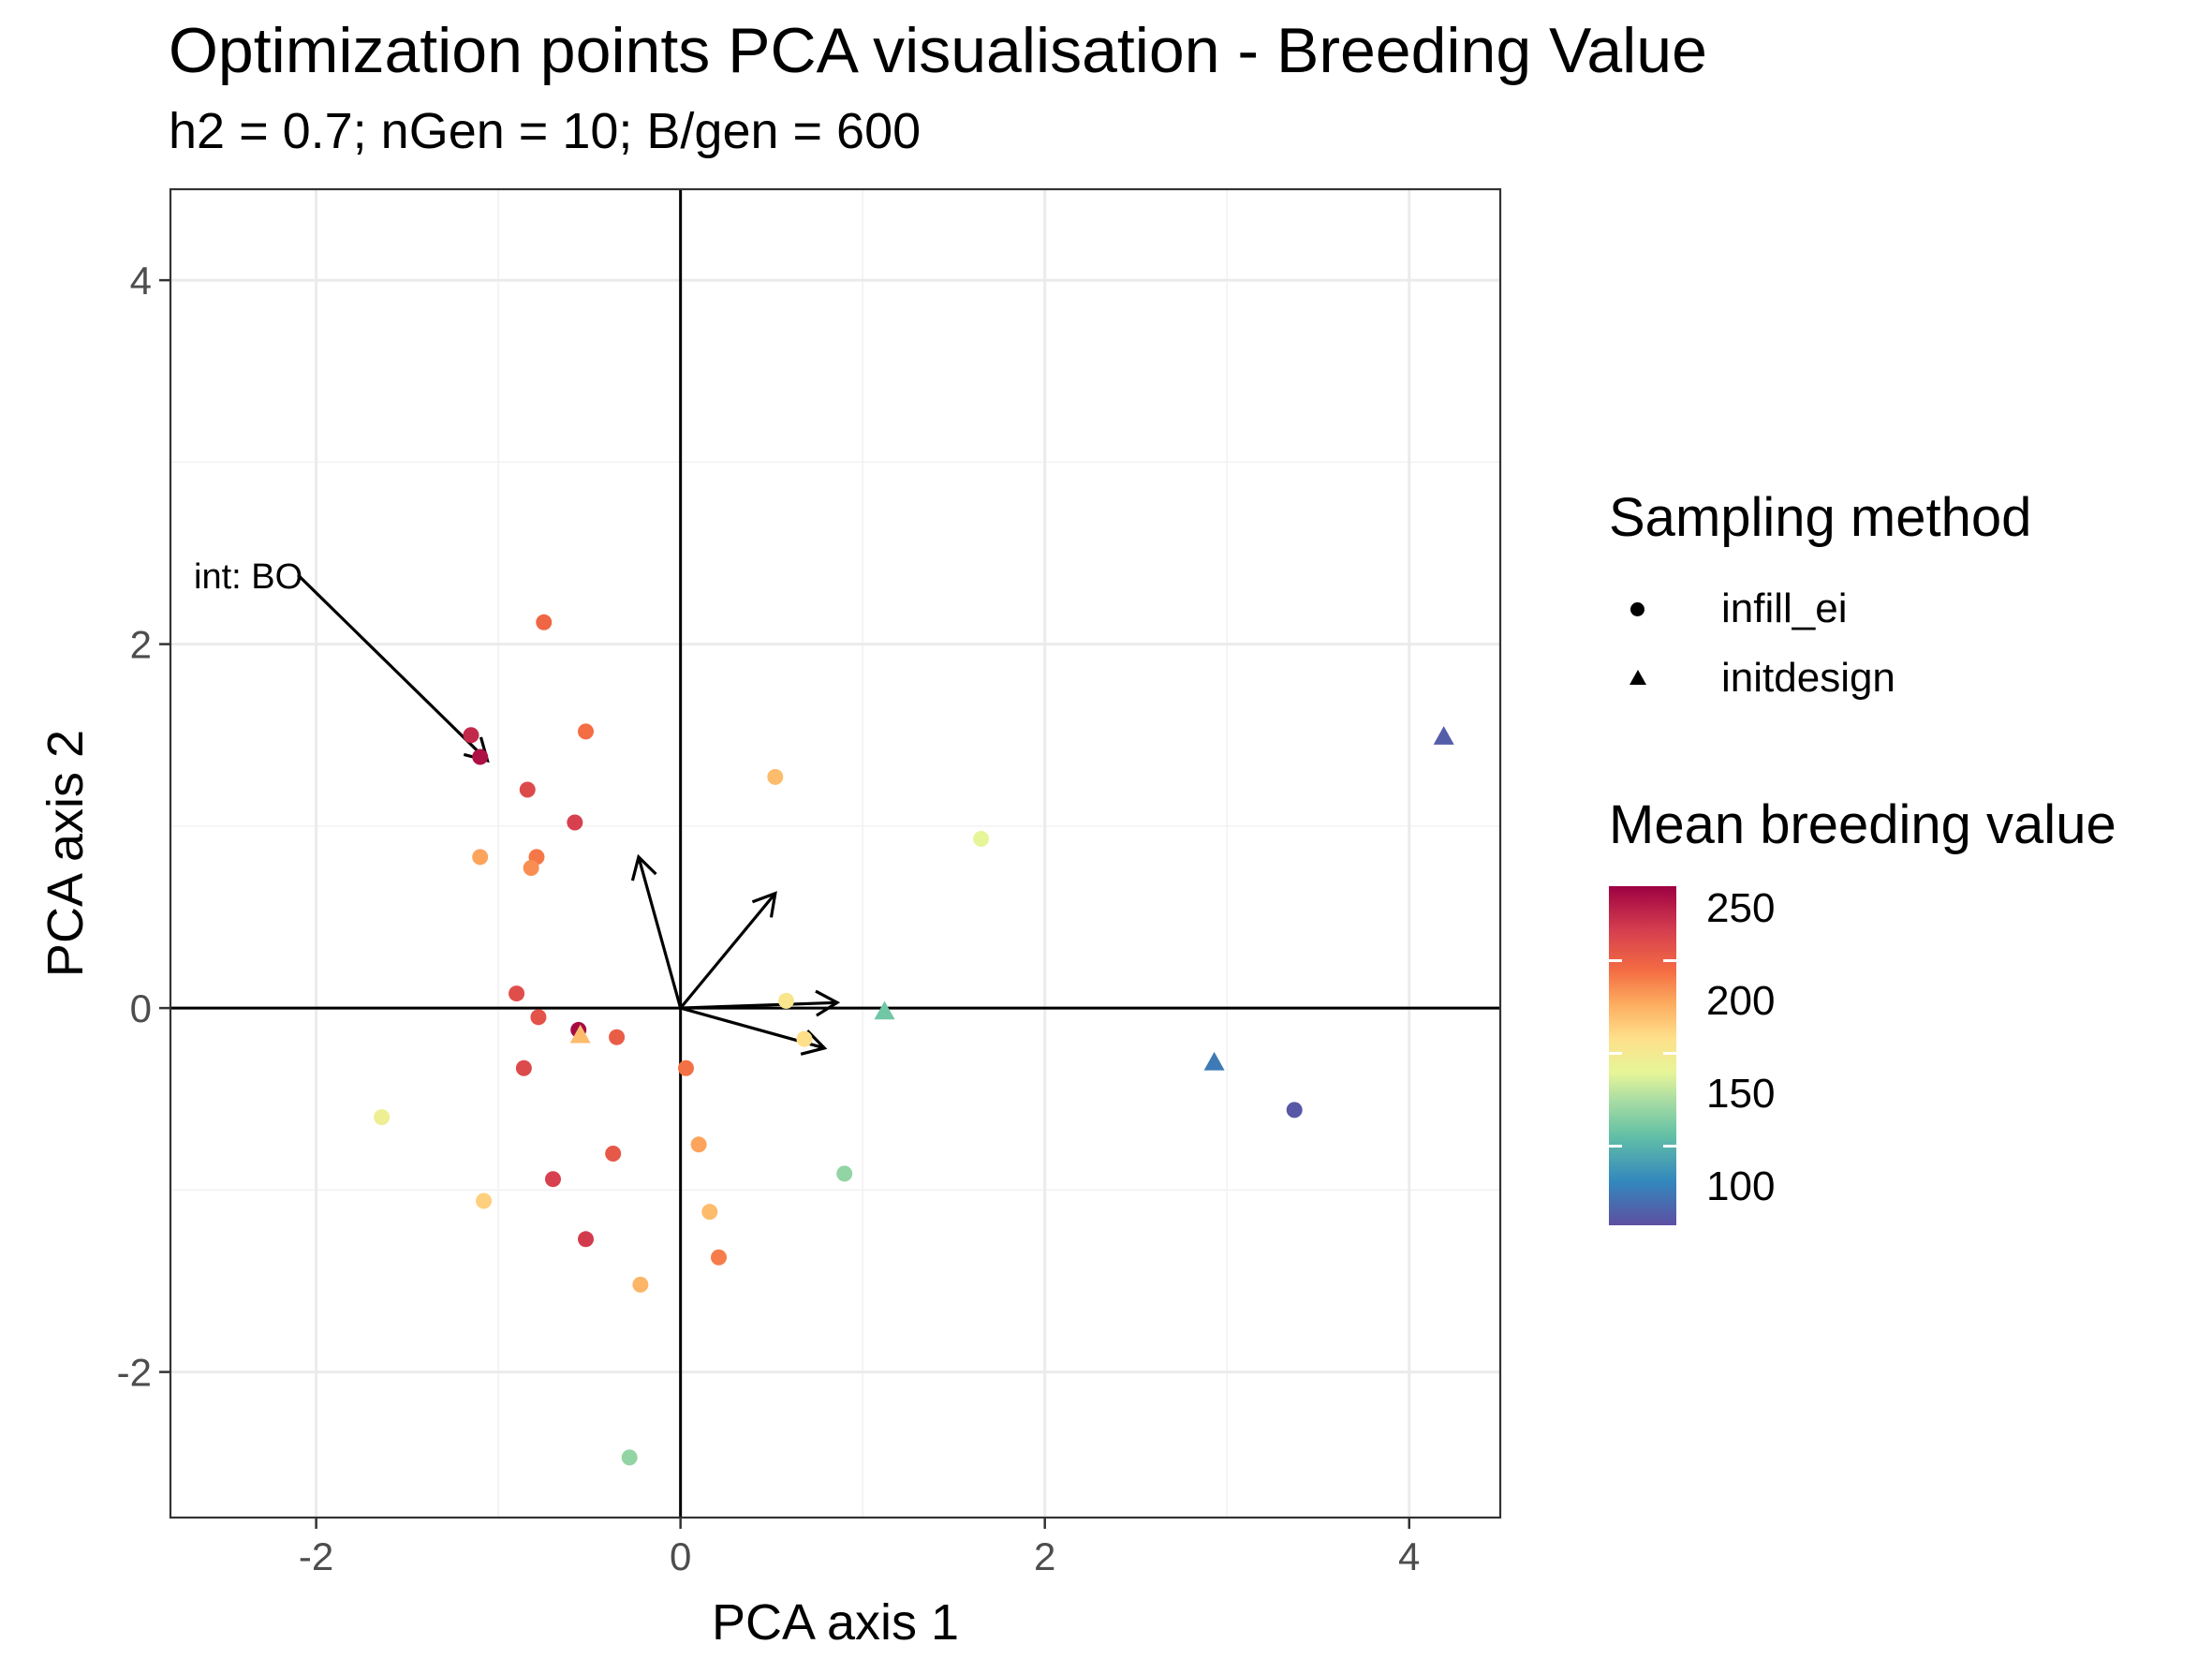  Describe the element at coordinates (1862, 824) in the screenshot. I see `color-legend-title: Mean breeding value` at that location.